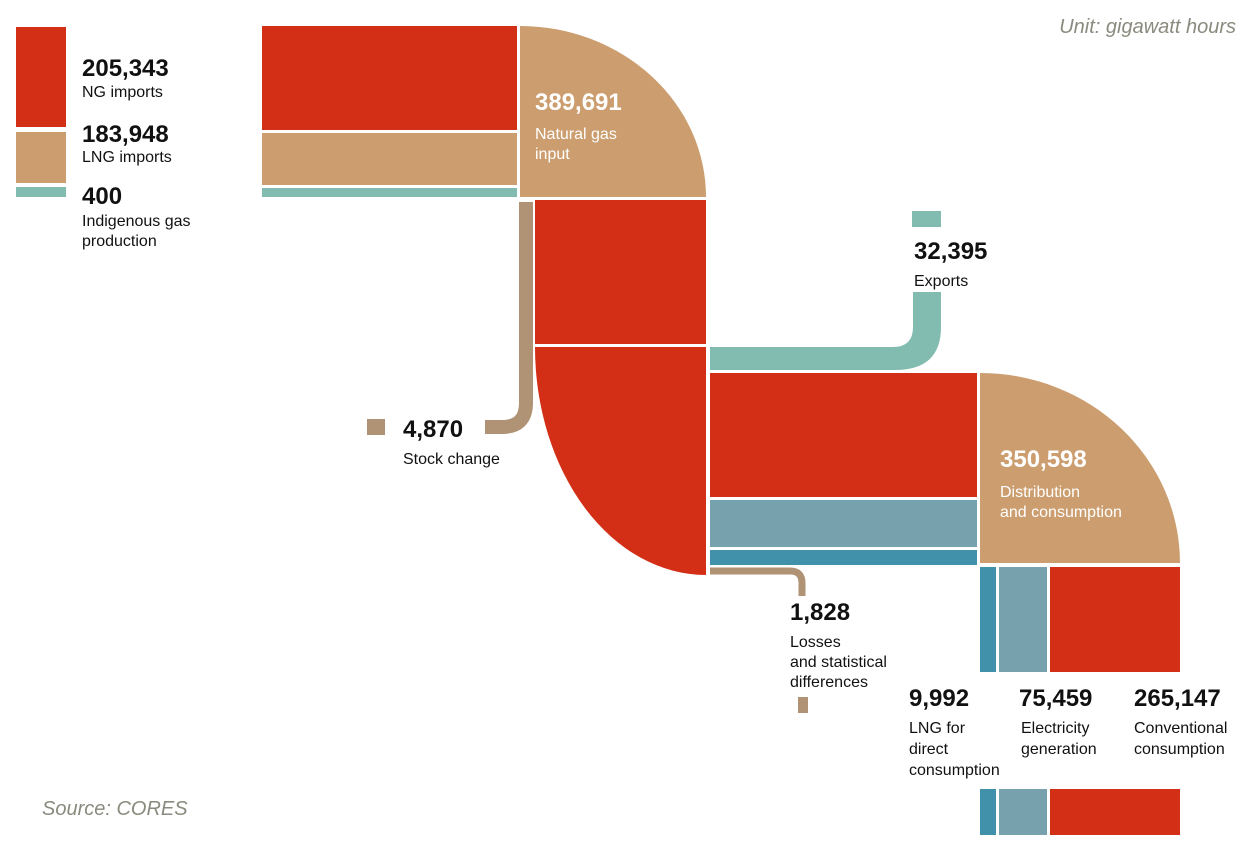  What do you see at coordinates (509, 318) in the screenshot?
I see `stock-change-flow` at bounding box center [509, 318].